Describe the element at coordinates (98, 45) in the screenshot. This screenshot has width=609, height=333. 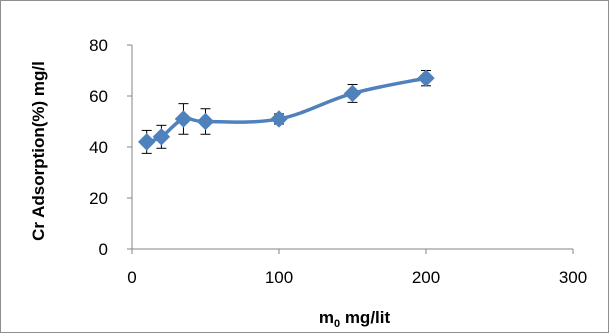
I see `y-tick-label: 80` at that location.